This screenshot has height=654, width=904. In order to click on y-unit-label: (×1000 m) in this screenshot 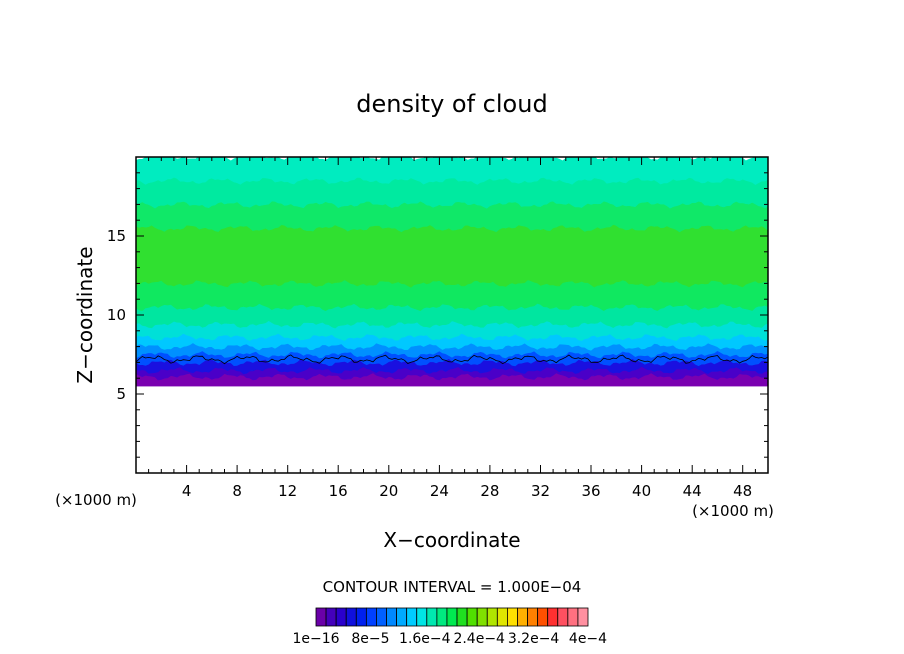, I will do `click(96, 500)`.